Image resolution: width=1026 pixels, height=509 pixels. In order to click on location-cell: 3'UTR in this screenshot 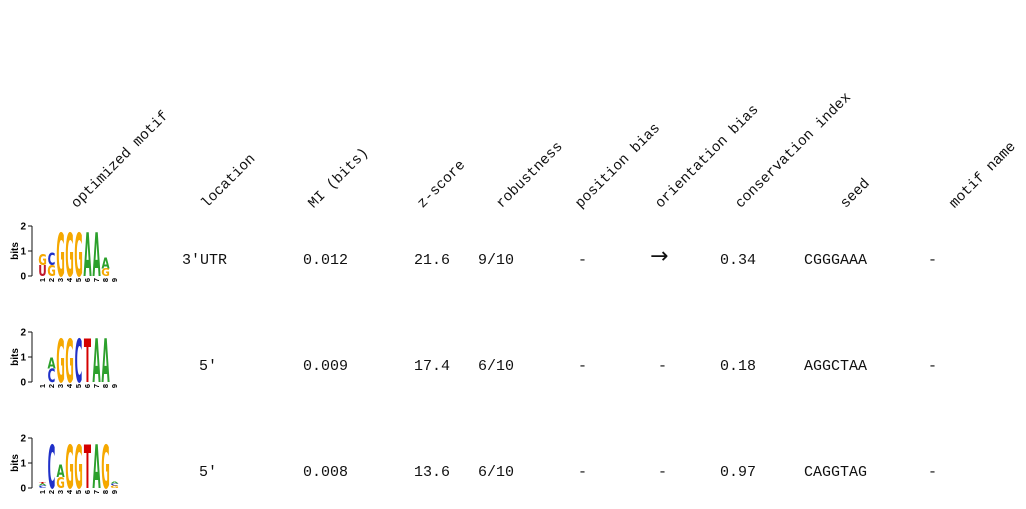, I will do `click(205, 260)`.